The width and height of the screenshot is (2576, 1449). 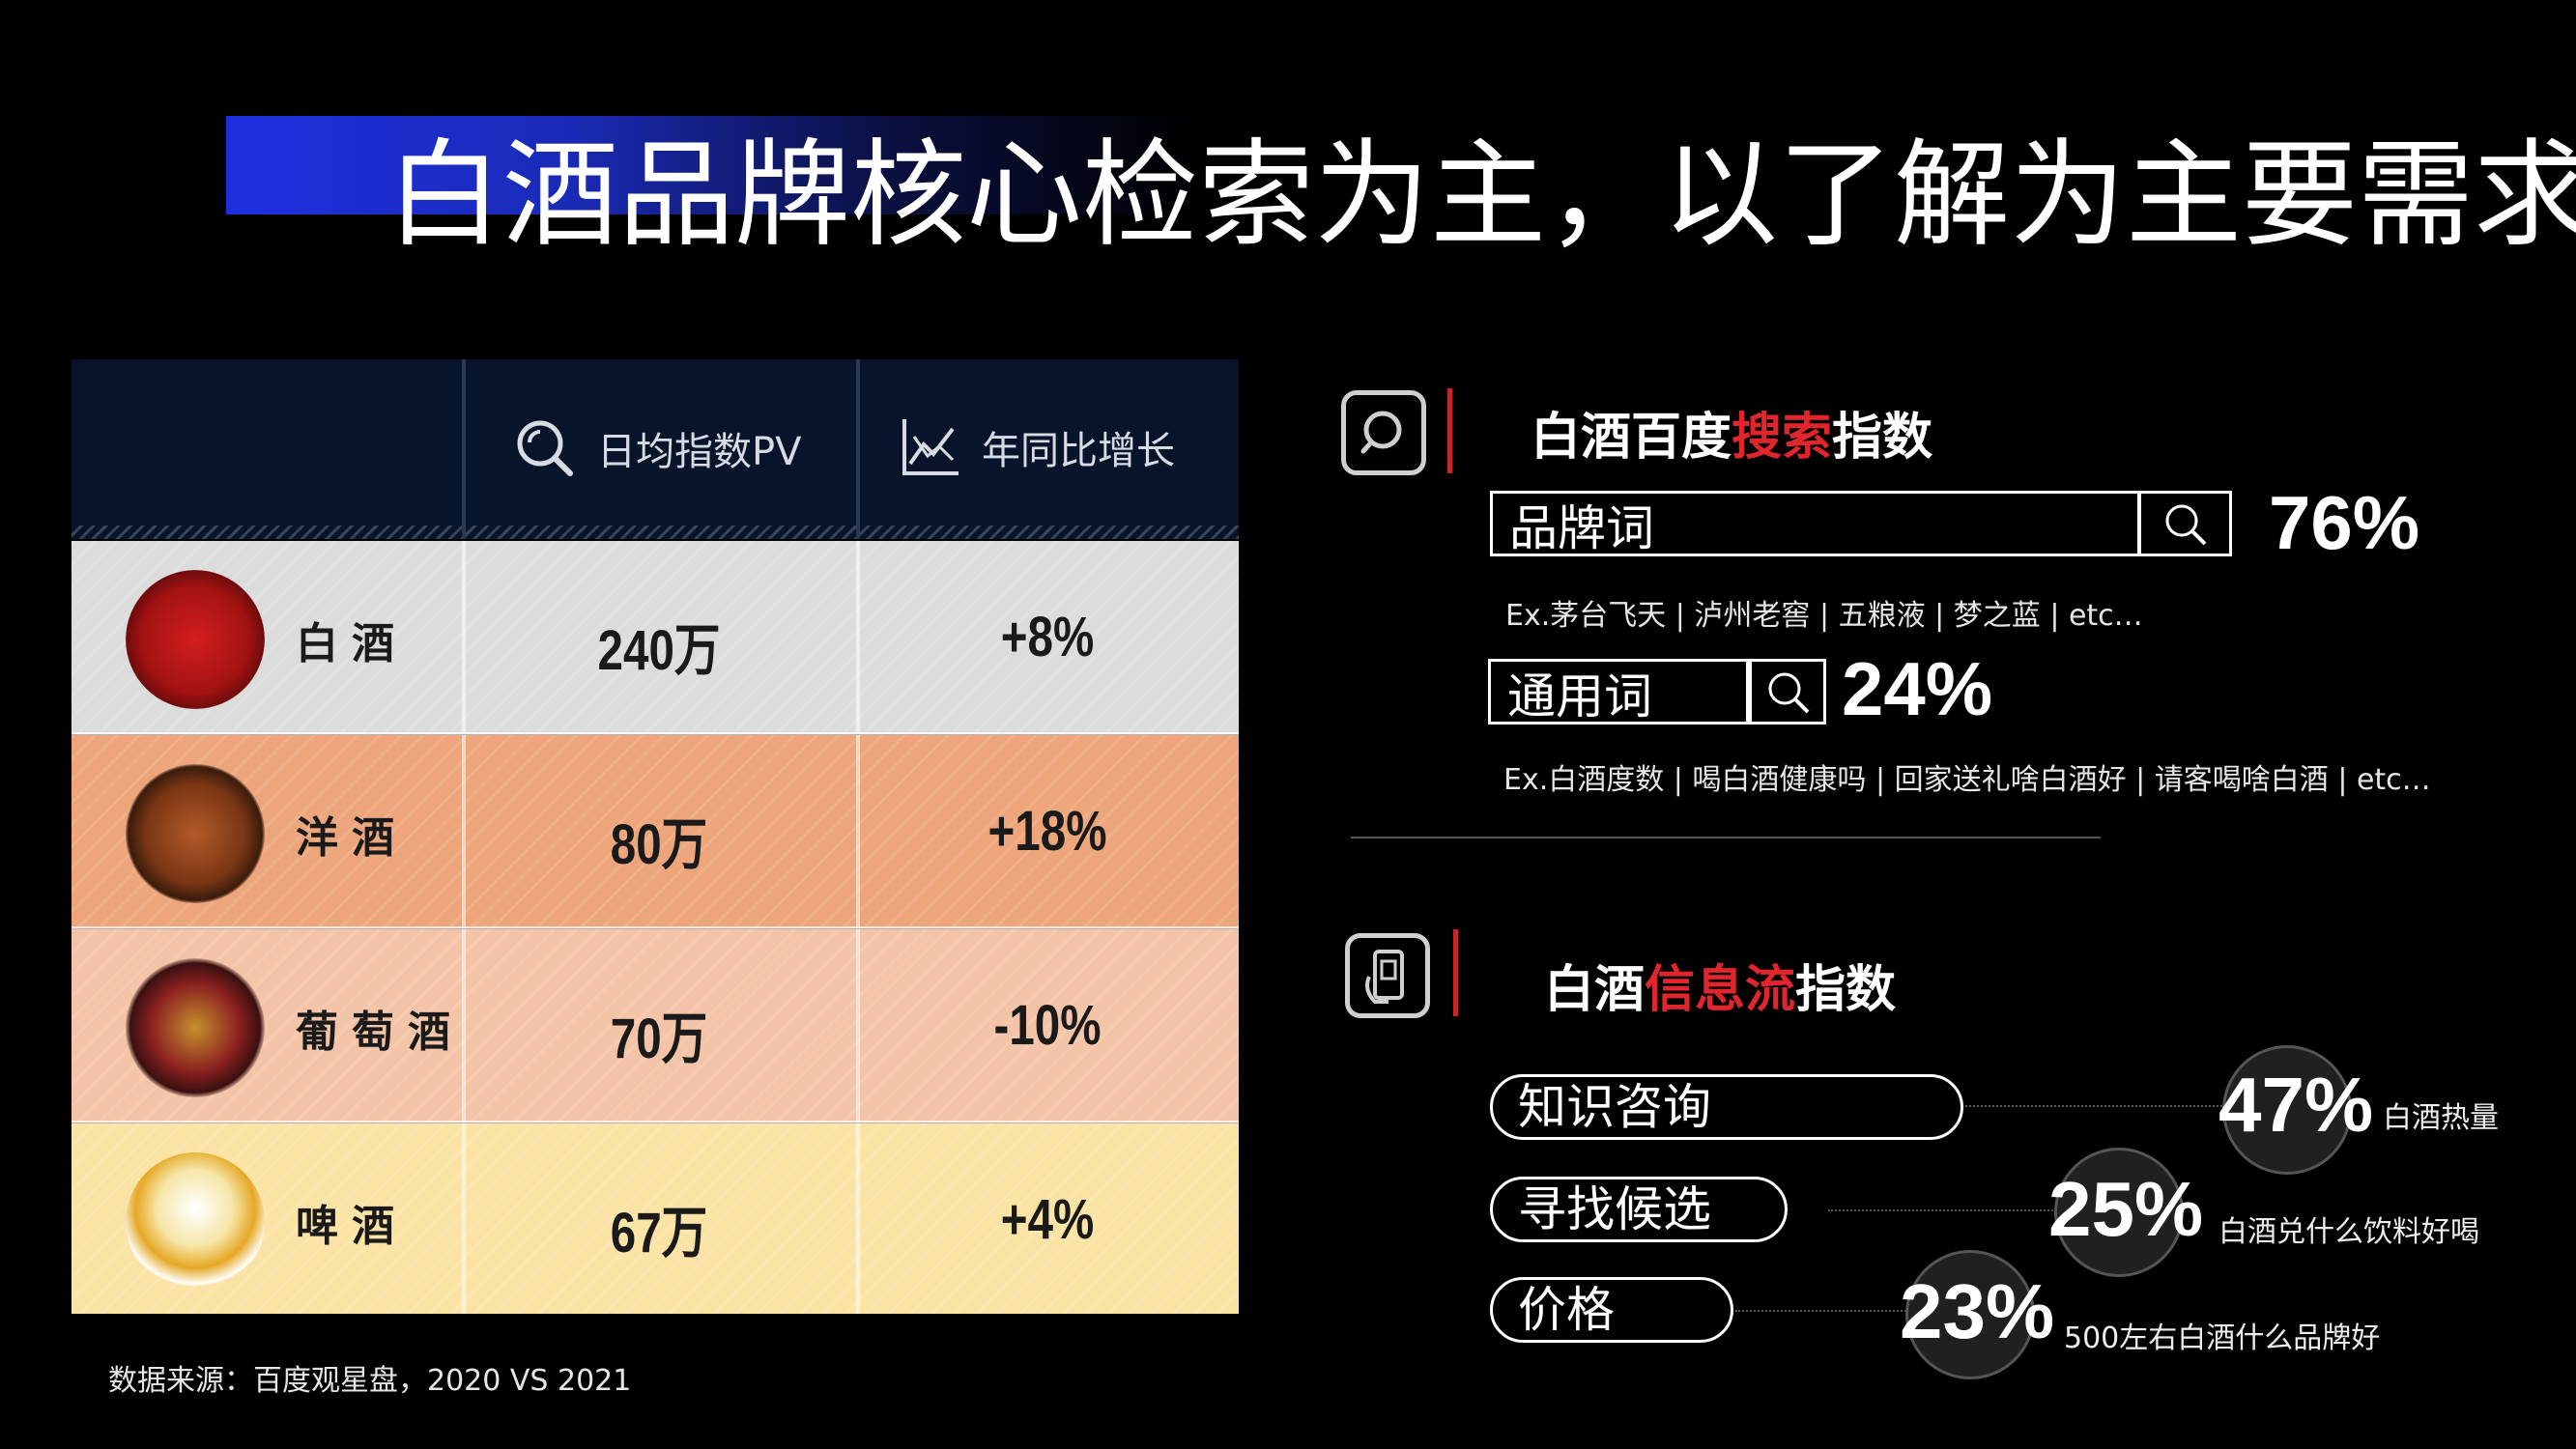 What do you see at coordinates (709, 165) in the screenshot?
I see `title-accent-bar` at bounding box center [709, 165].